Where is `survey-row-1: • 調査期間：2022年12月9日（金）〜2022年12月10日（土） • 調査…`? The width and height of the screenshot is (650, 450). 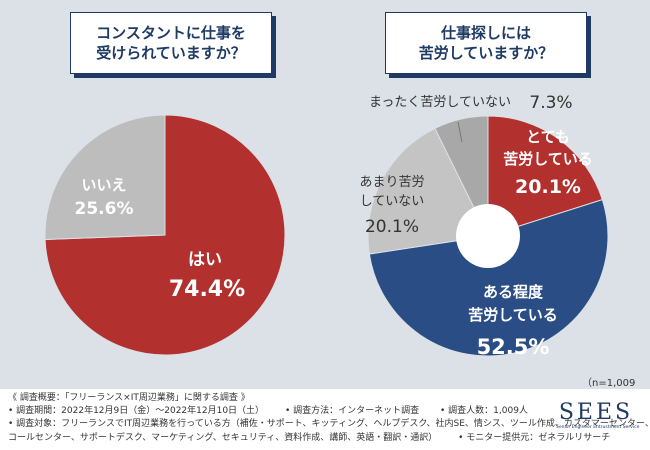 survey-row-1: • 調査期間：2022年12月9日（金）〜2022年12月10日（土） • 調査… is located at coordinates (329, 411).